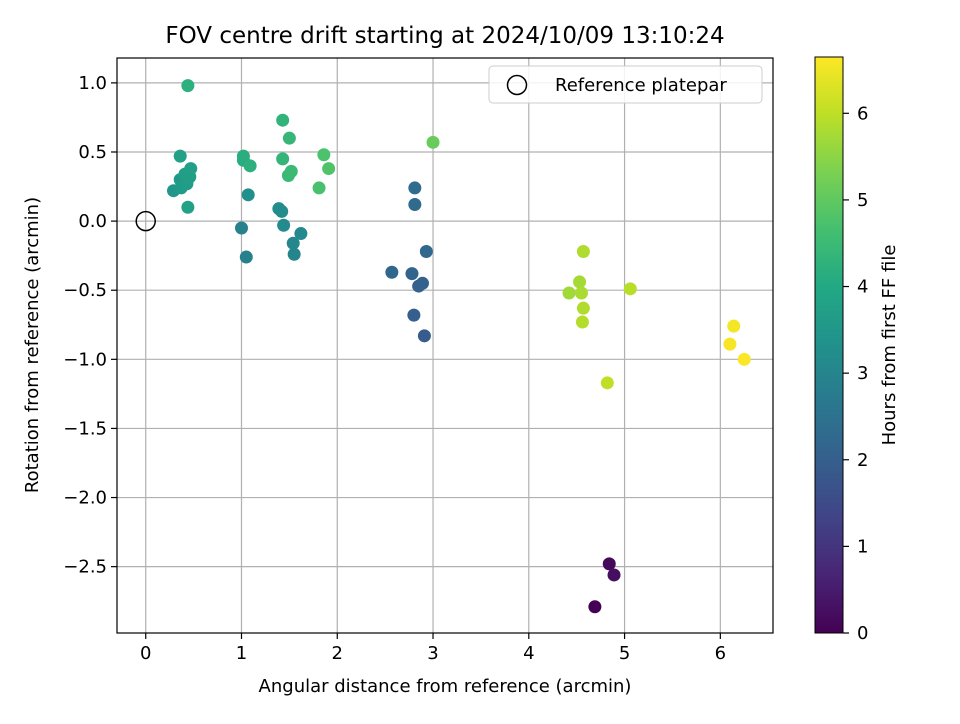 The width and height of the screenshot is (960, 724). Describe the element at coordinates (517, 85) in the screenshot. I see `legend-reference-marker` at that location.